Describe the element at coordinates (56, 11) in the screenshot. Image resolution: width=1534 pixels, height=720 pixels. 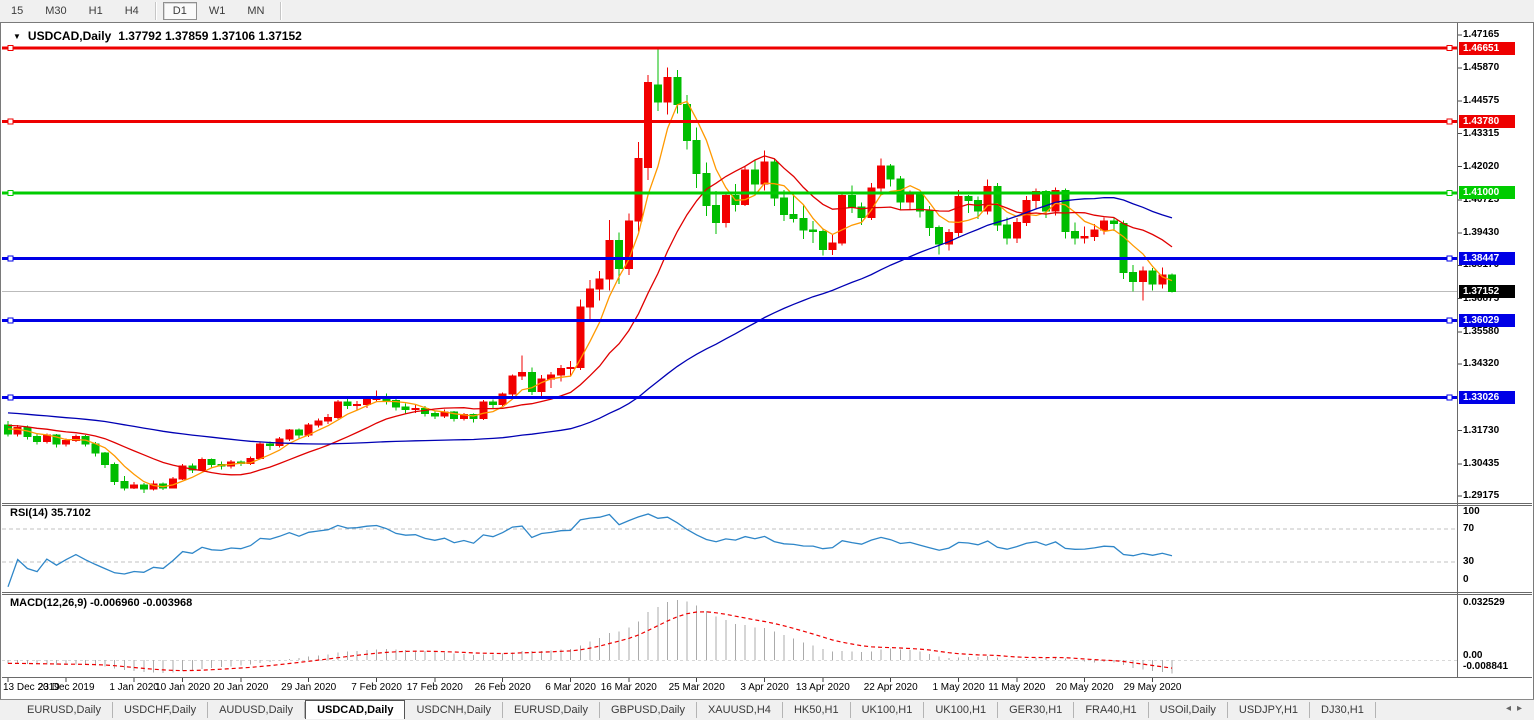
I see `timeframe-button-m30: M30` at that location.